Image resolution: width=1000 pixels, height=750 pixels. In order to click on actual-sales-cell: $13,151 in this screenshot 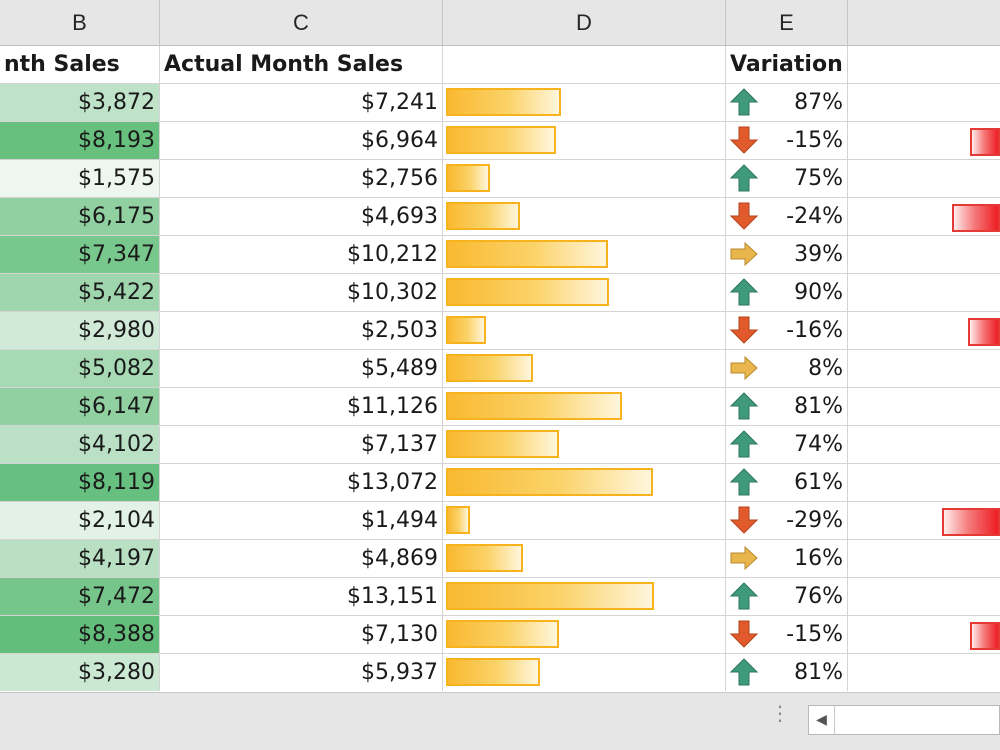, I will do `click(301, 596)`.